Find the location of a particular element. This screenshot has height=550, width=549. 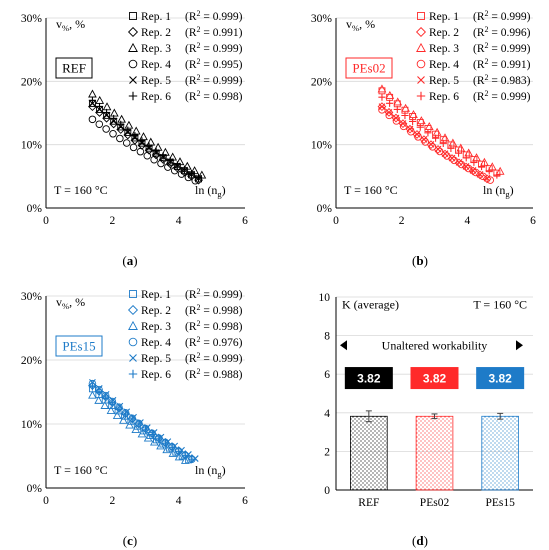

legend-label: Rep. 1 is located at coordinates (156, 17).